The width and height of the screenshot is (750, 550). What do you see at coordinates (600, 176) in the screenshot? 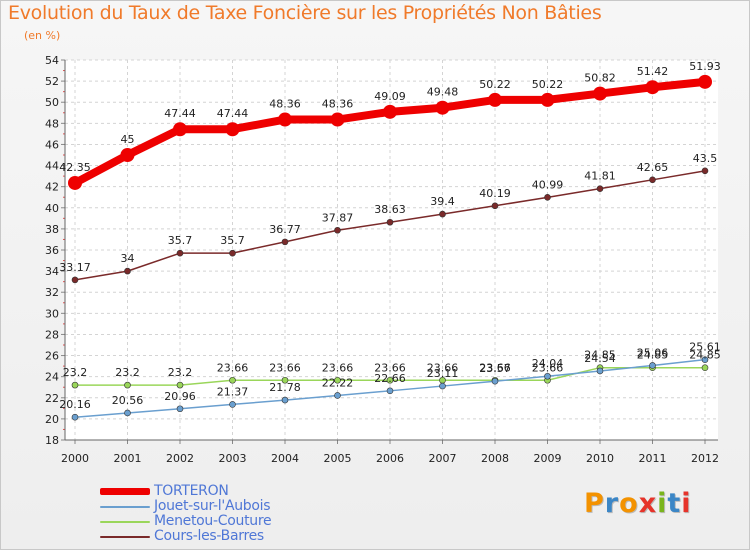
I see `data-label-cours-les-barres: 41.81` at bounding box center [600, 176].